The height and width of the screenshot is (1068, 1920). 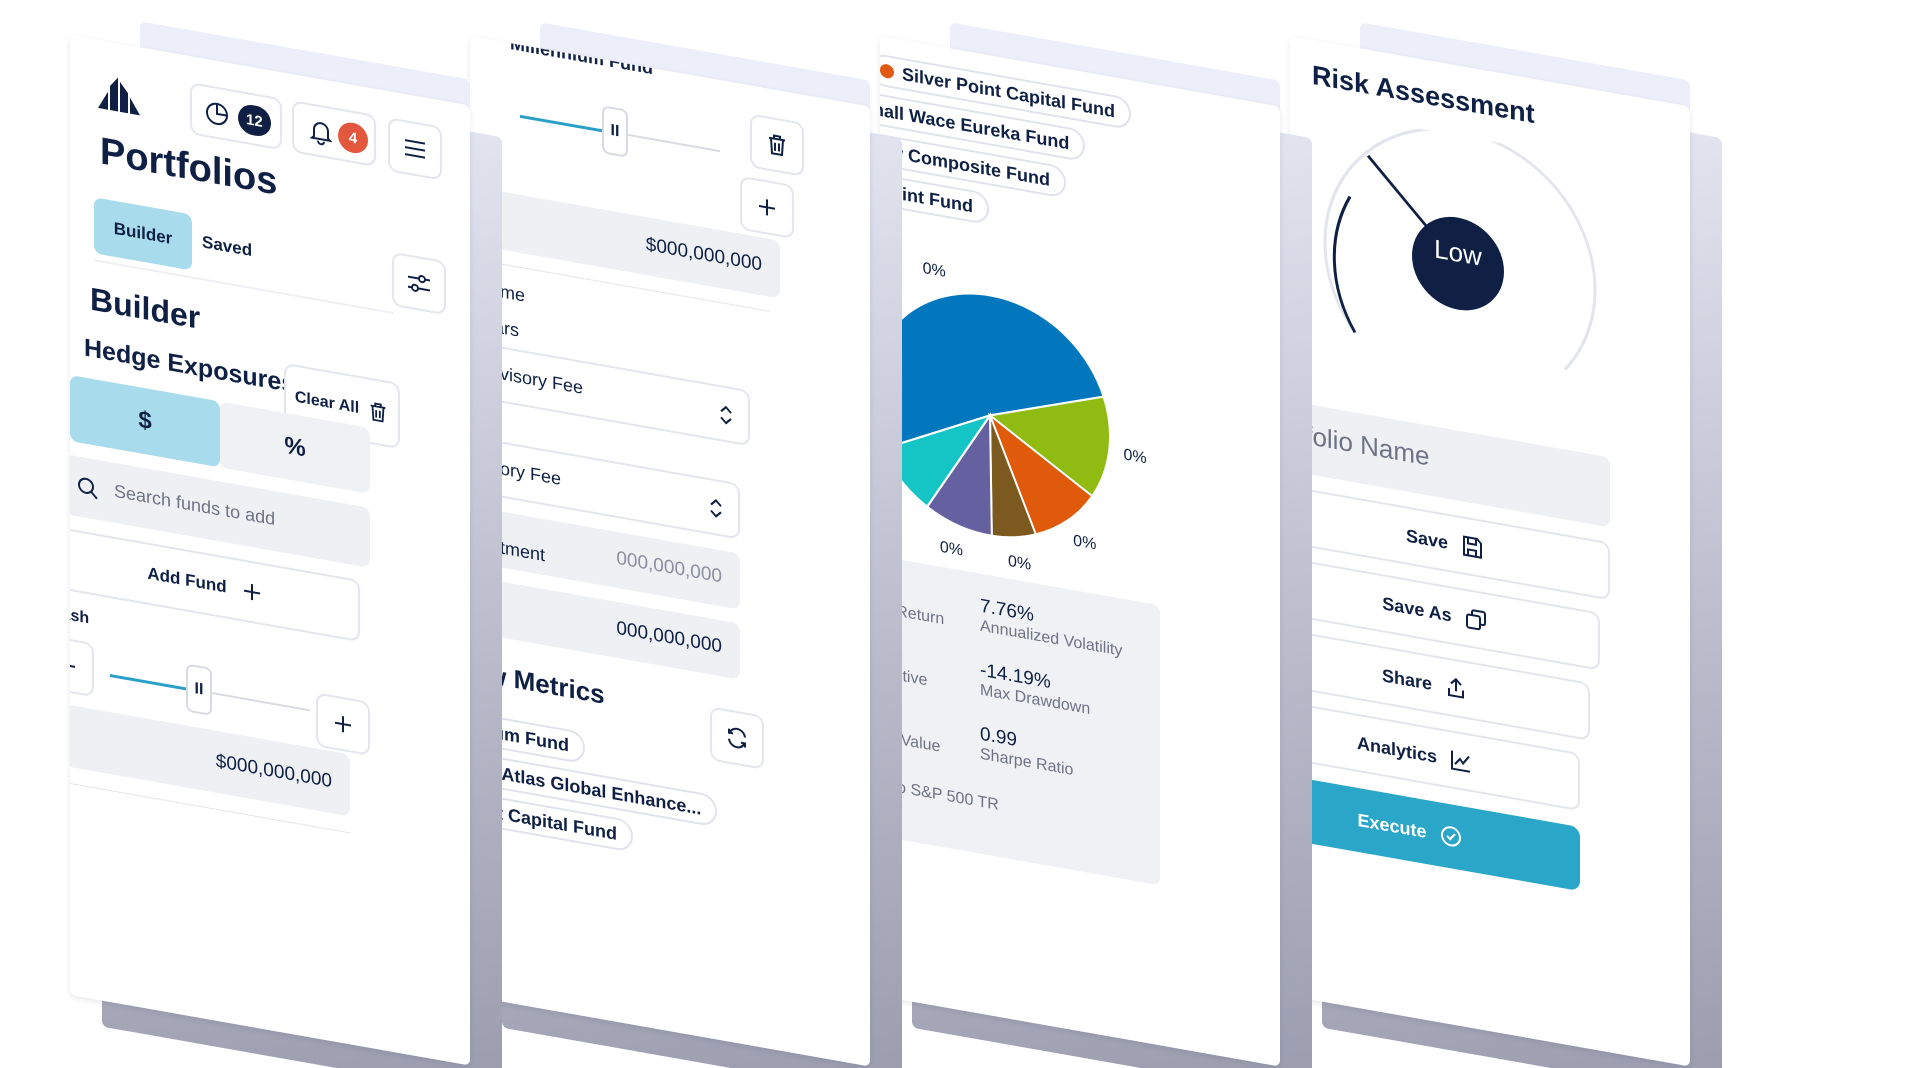 What do you see at coordinates (119, 96) in the screenshot?
I see `building-logo-icon` at bounding box center [119, 96].